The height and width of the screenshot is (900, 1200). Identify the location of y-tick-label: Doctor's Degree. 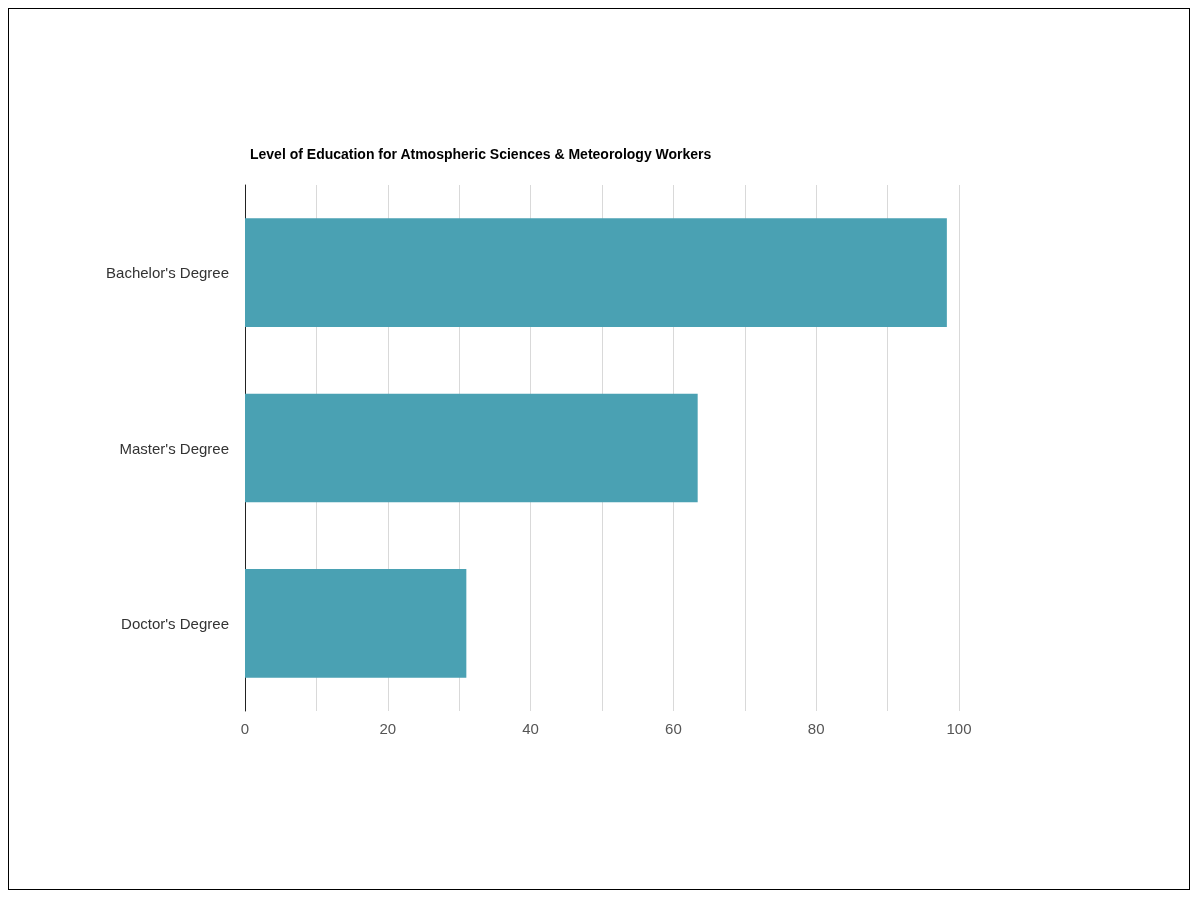
(175, 623).